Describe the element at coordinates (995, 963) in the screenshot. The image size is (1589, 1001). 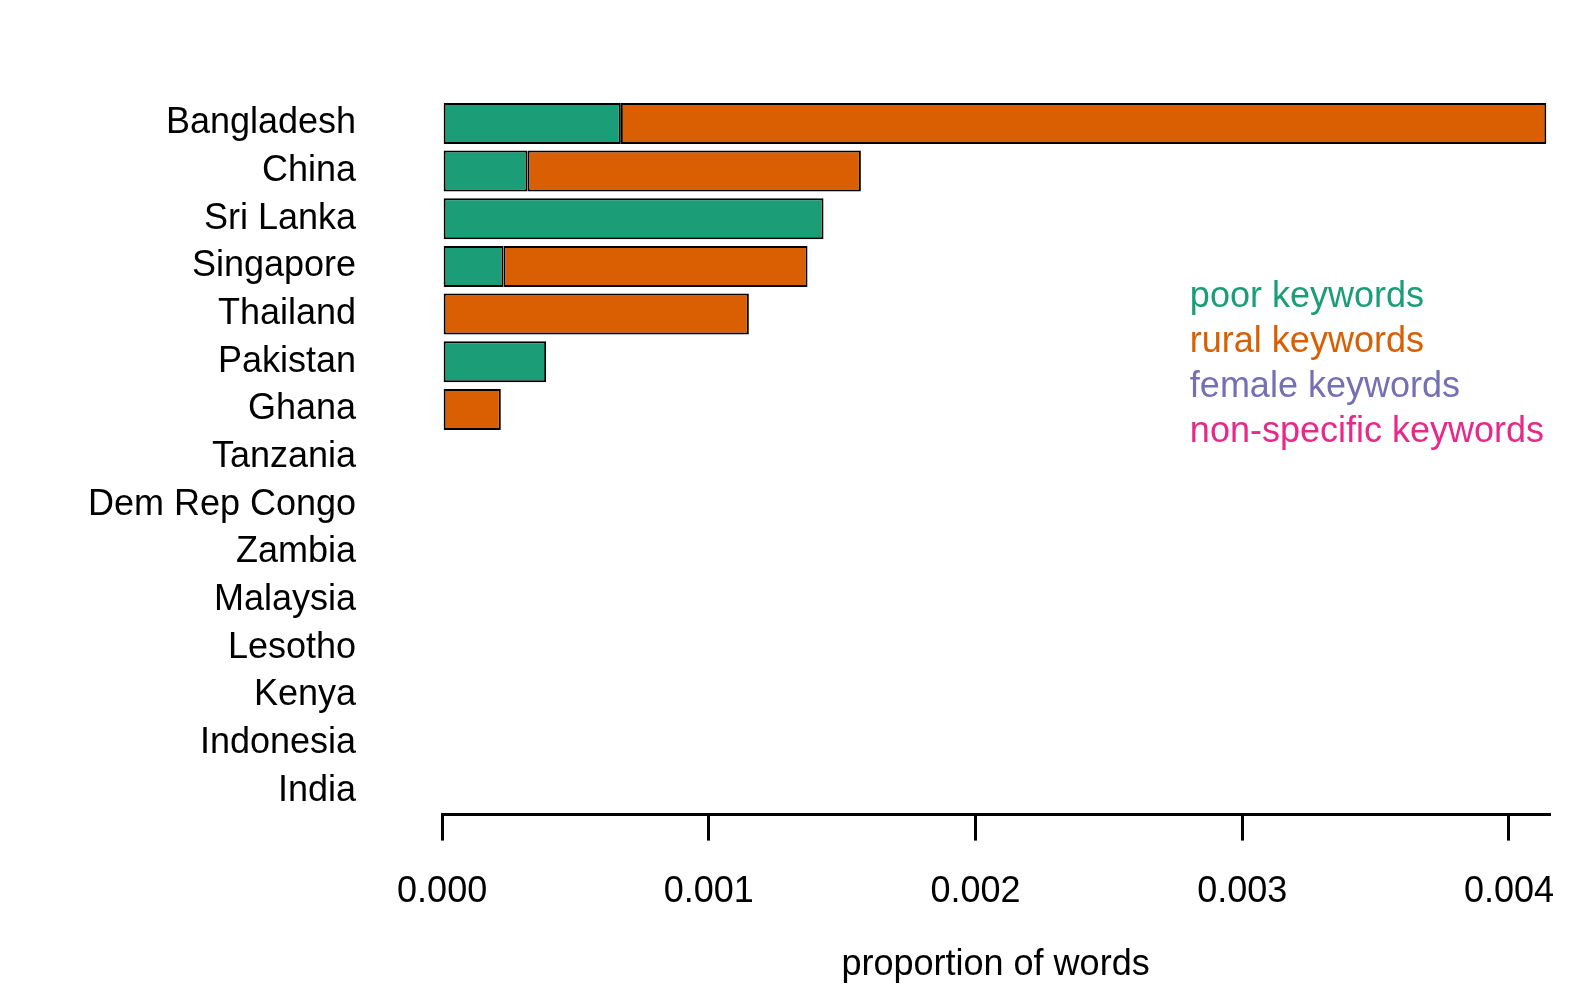
I see `x-axis-title: proportion of words` at that location.